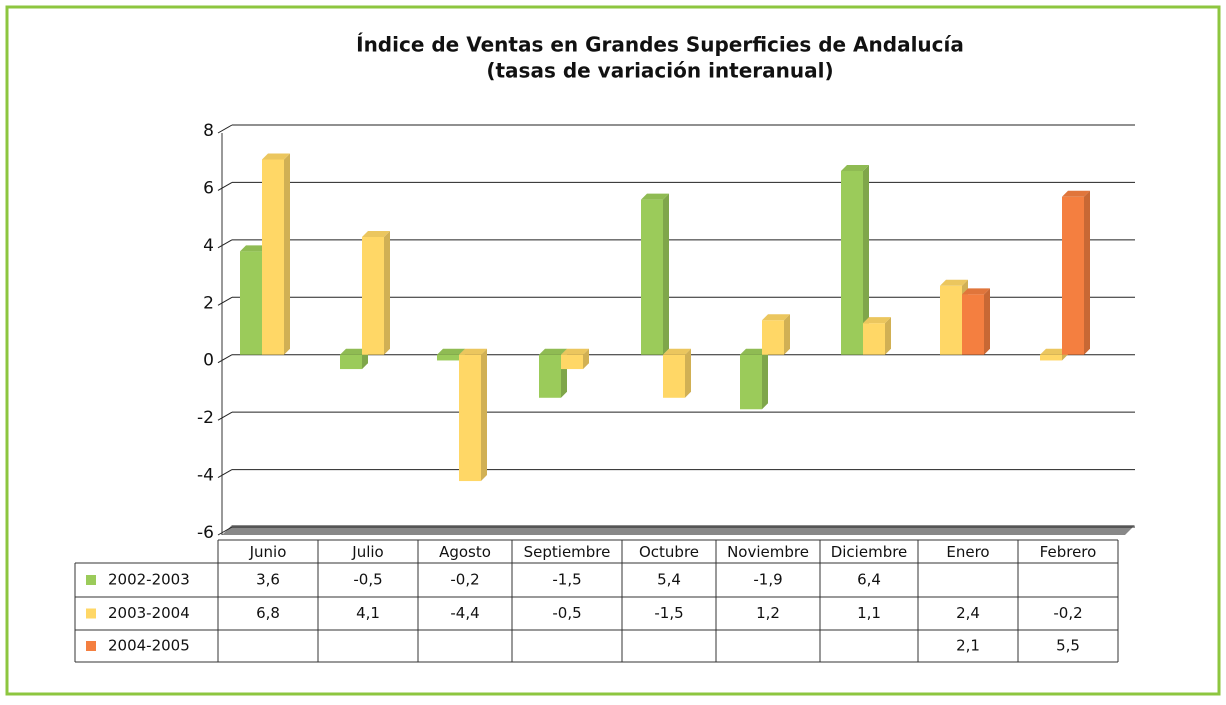 The height and width of the screenshot is (705, 1226). I want to click on data-label: 2,1, so click(968, 646).